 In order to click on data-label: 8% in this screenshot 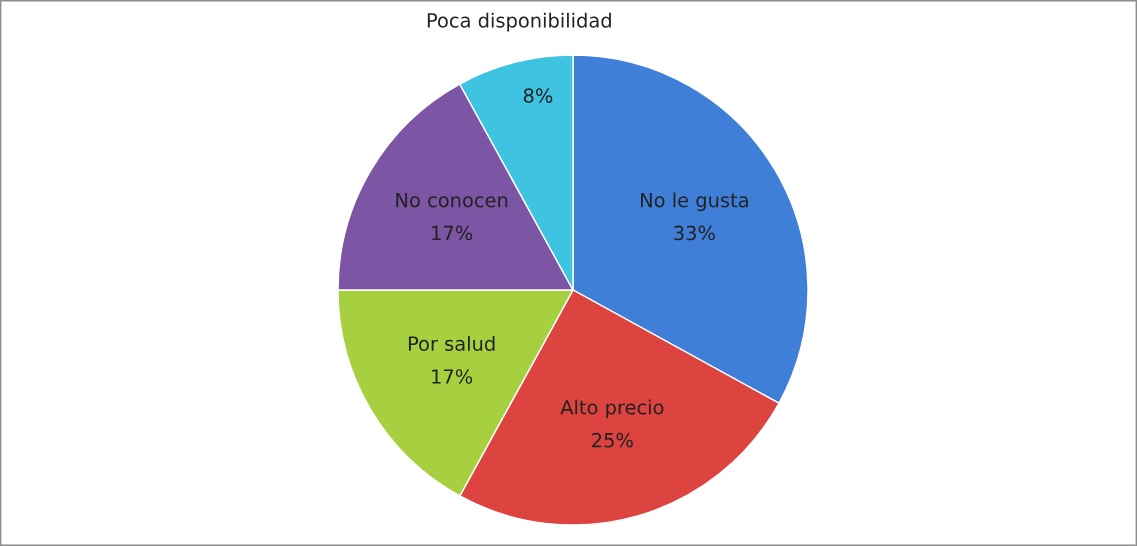, I will do `click(538, 95)`.